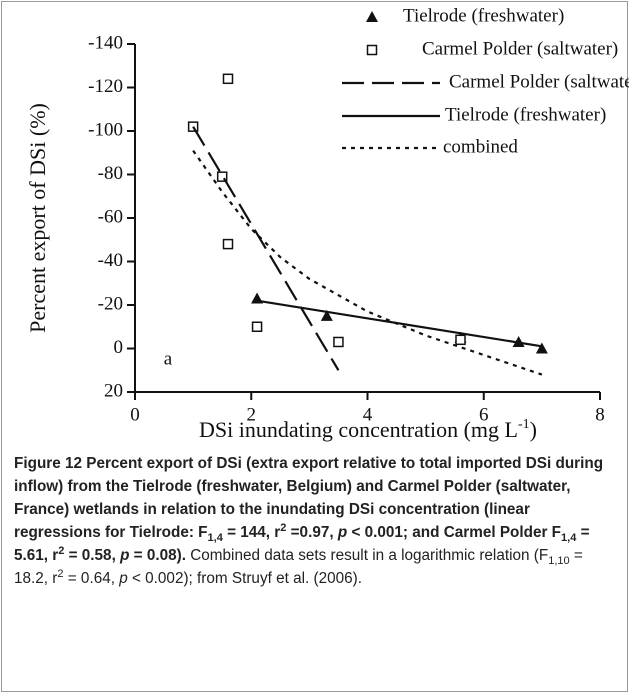  What do you see at coordinates (302, 544) in the screenshot?
I see `caption-run: = 5.61, r` at bounding box center [302, 544].